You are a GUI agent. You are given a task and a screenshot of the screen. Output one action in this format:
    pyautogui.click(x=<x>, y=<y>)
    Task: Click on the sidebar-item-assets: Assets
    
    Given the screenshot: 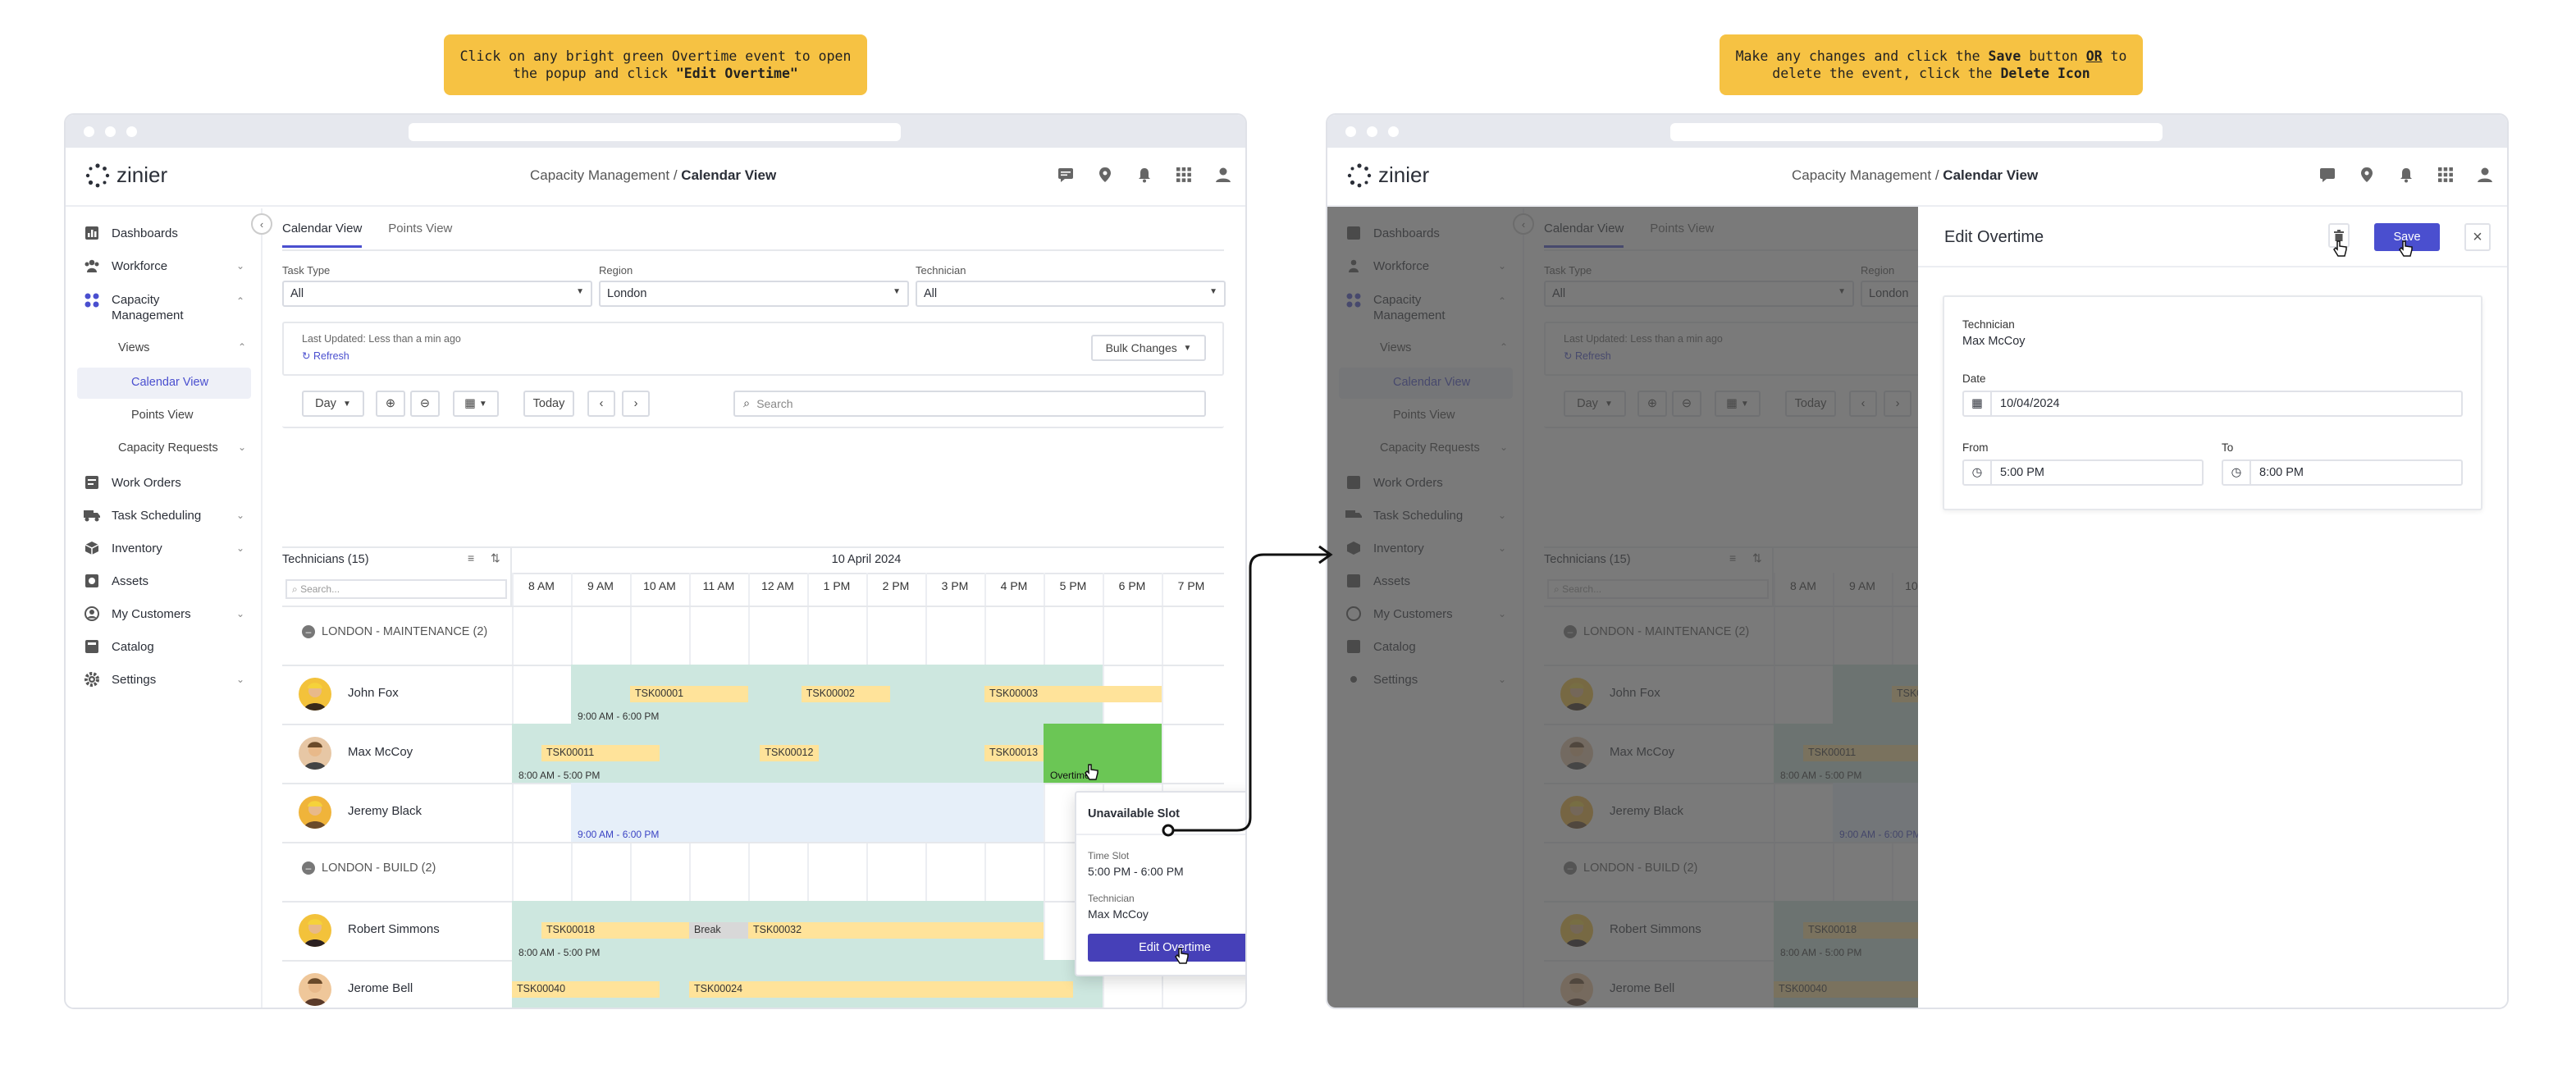 What is the action you would take?
    pyautogui.click(x=164, y=581)
    